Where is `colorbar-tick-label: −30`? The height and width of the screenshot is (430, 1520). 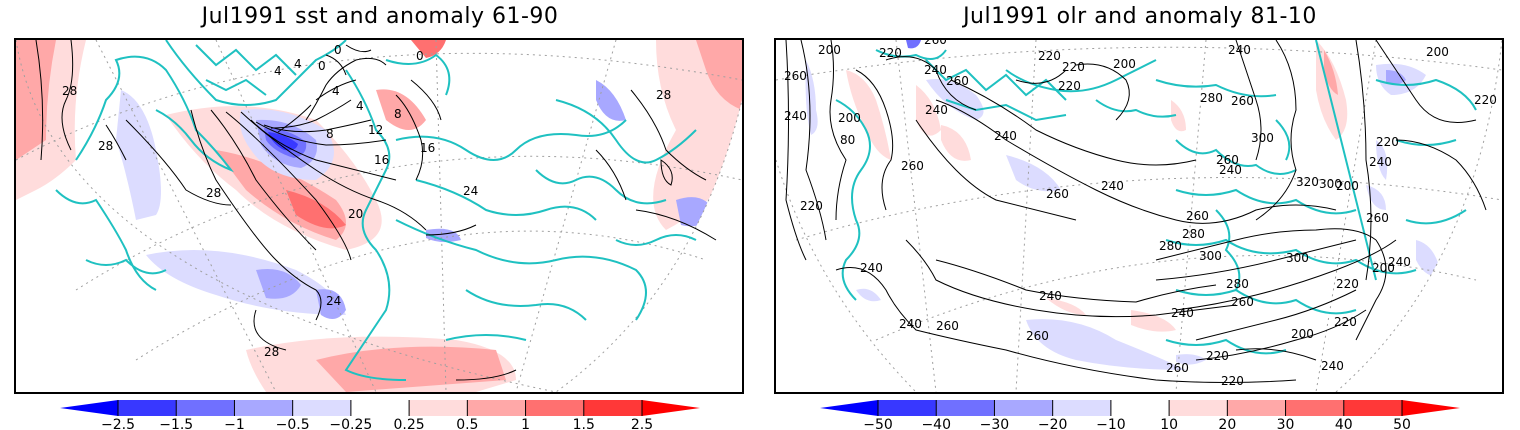 colorbar-tick-label: −30 is located at coordinates (995, 423).